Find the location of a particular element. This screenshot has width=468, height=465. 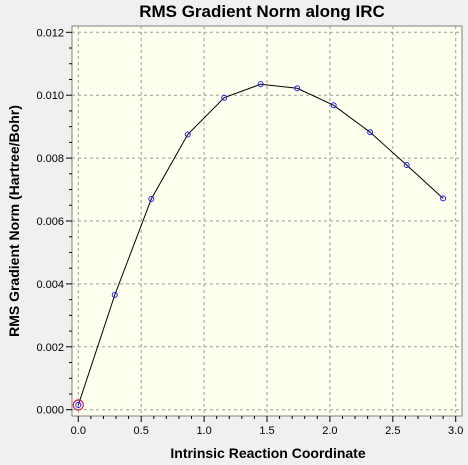

x-tick-labels: 0.0 0.5 1.0 1.5 2.0 2.5 3.0 is located at coordinates (267, 431).